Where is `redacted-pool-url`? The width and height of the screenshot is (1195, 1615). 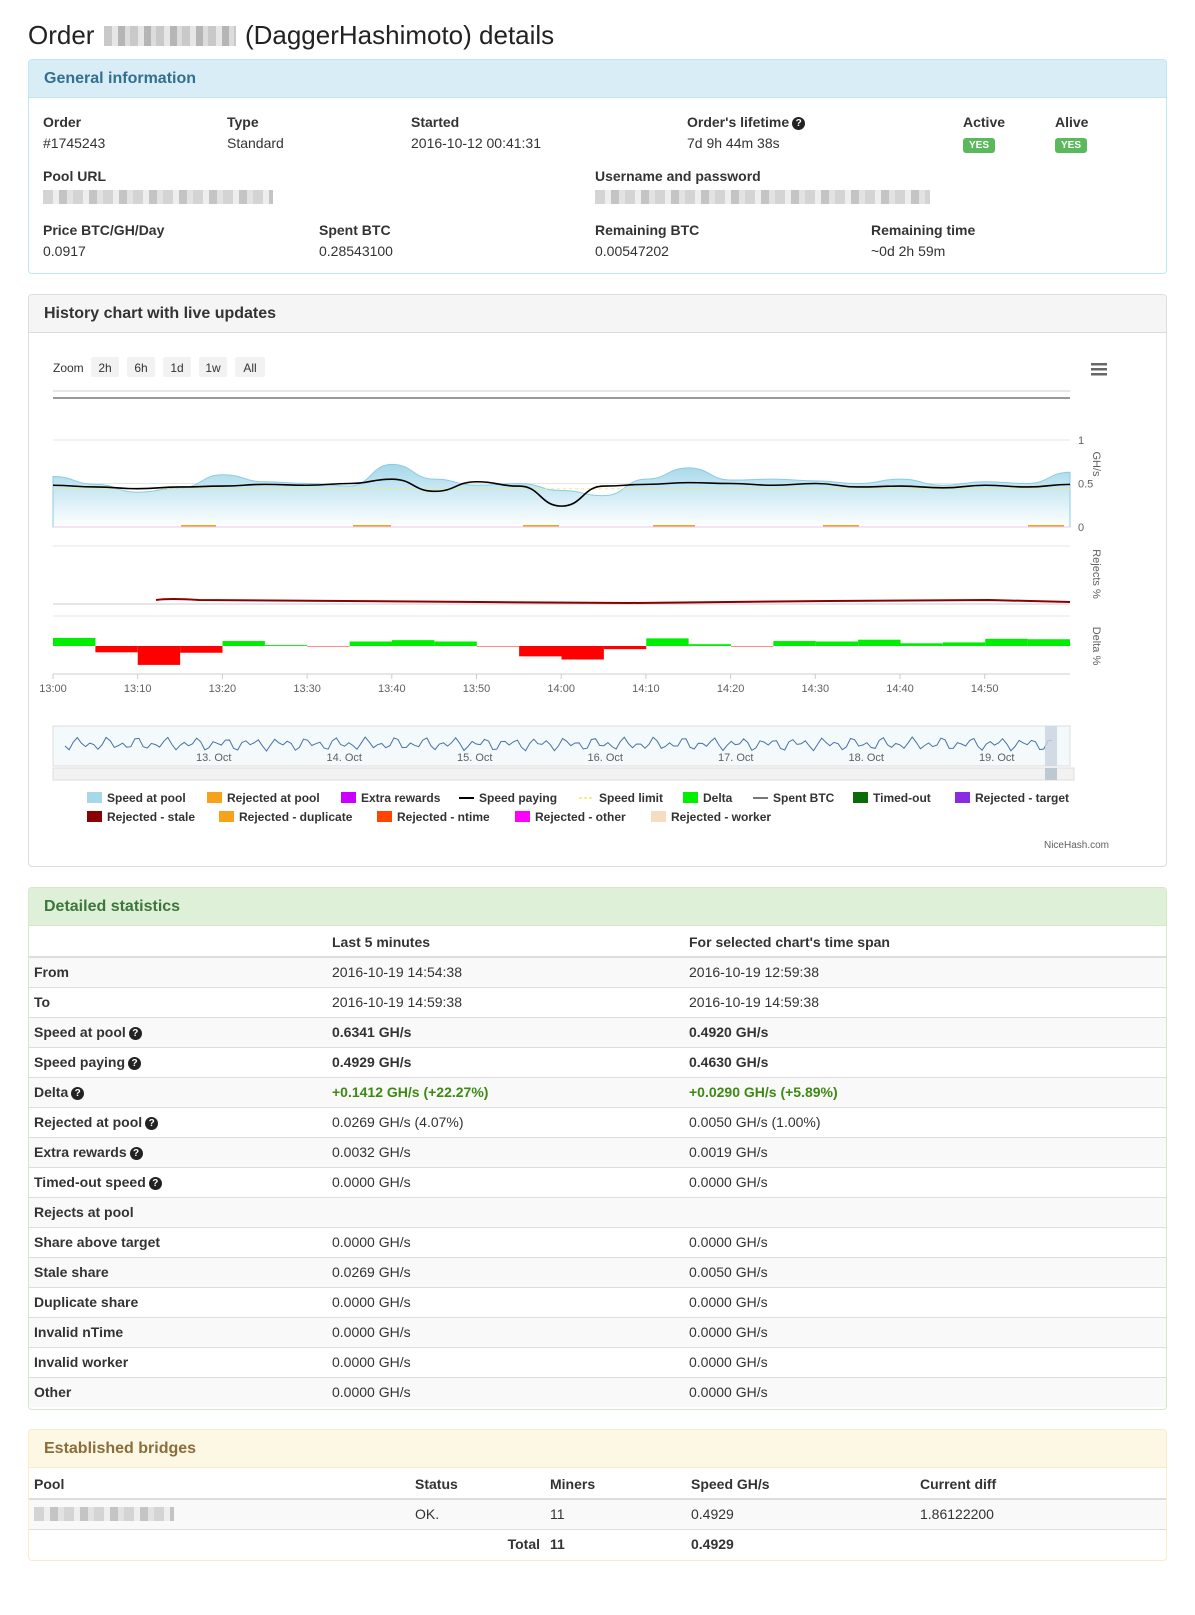
redacted-pool-url is located at coordinates (158, 197).